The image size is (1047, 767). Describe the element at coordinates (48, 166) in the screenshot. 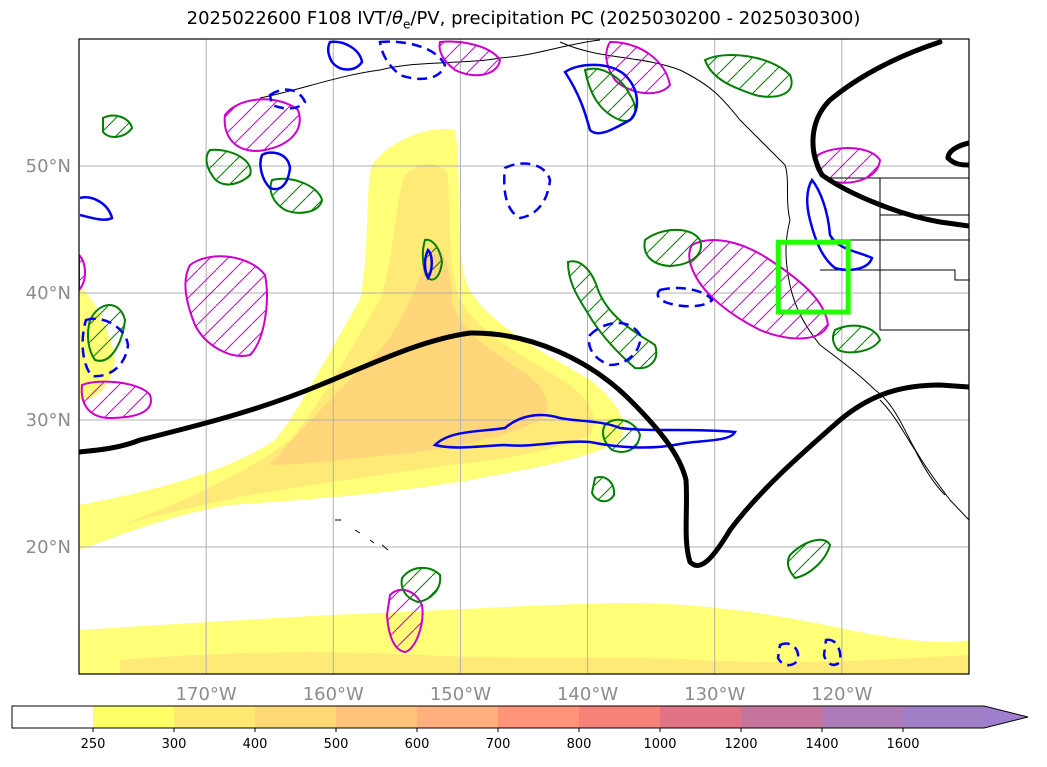

I see `lat-label: 50°N` at that location.